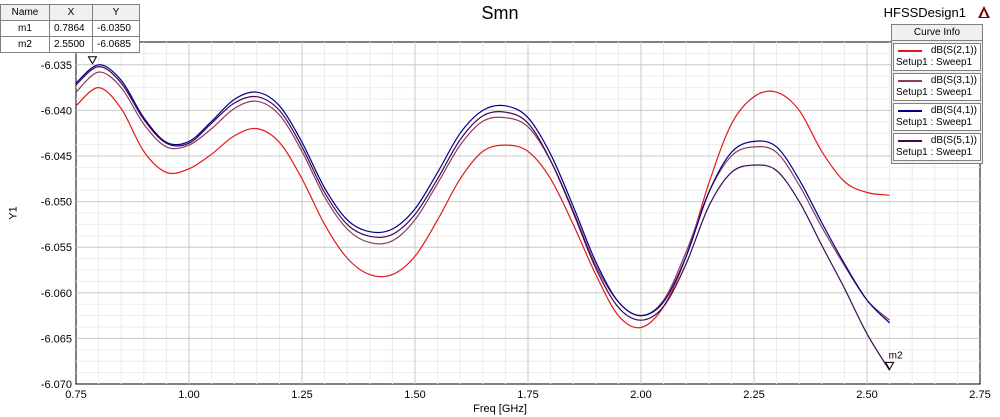 This screenshot has width=1000, height=417. I want to click on marker-label: m2, so click(896, 355).